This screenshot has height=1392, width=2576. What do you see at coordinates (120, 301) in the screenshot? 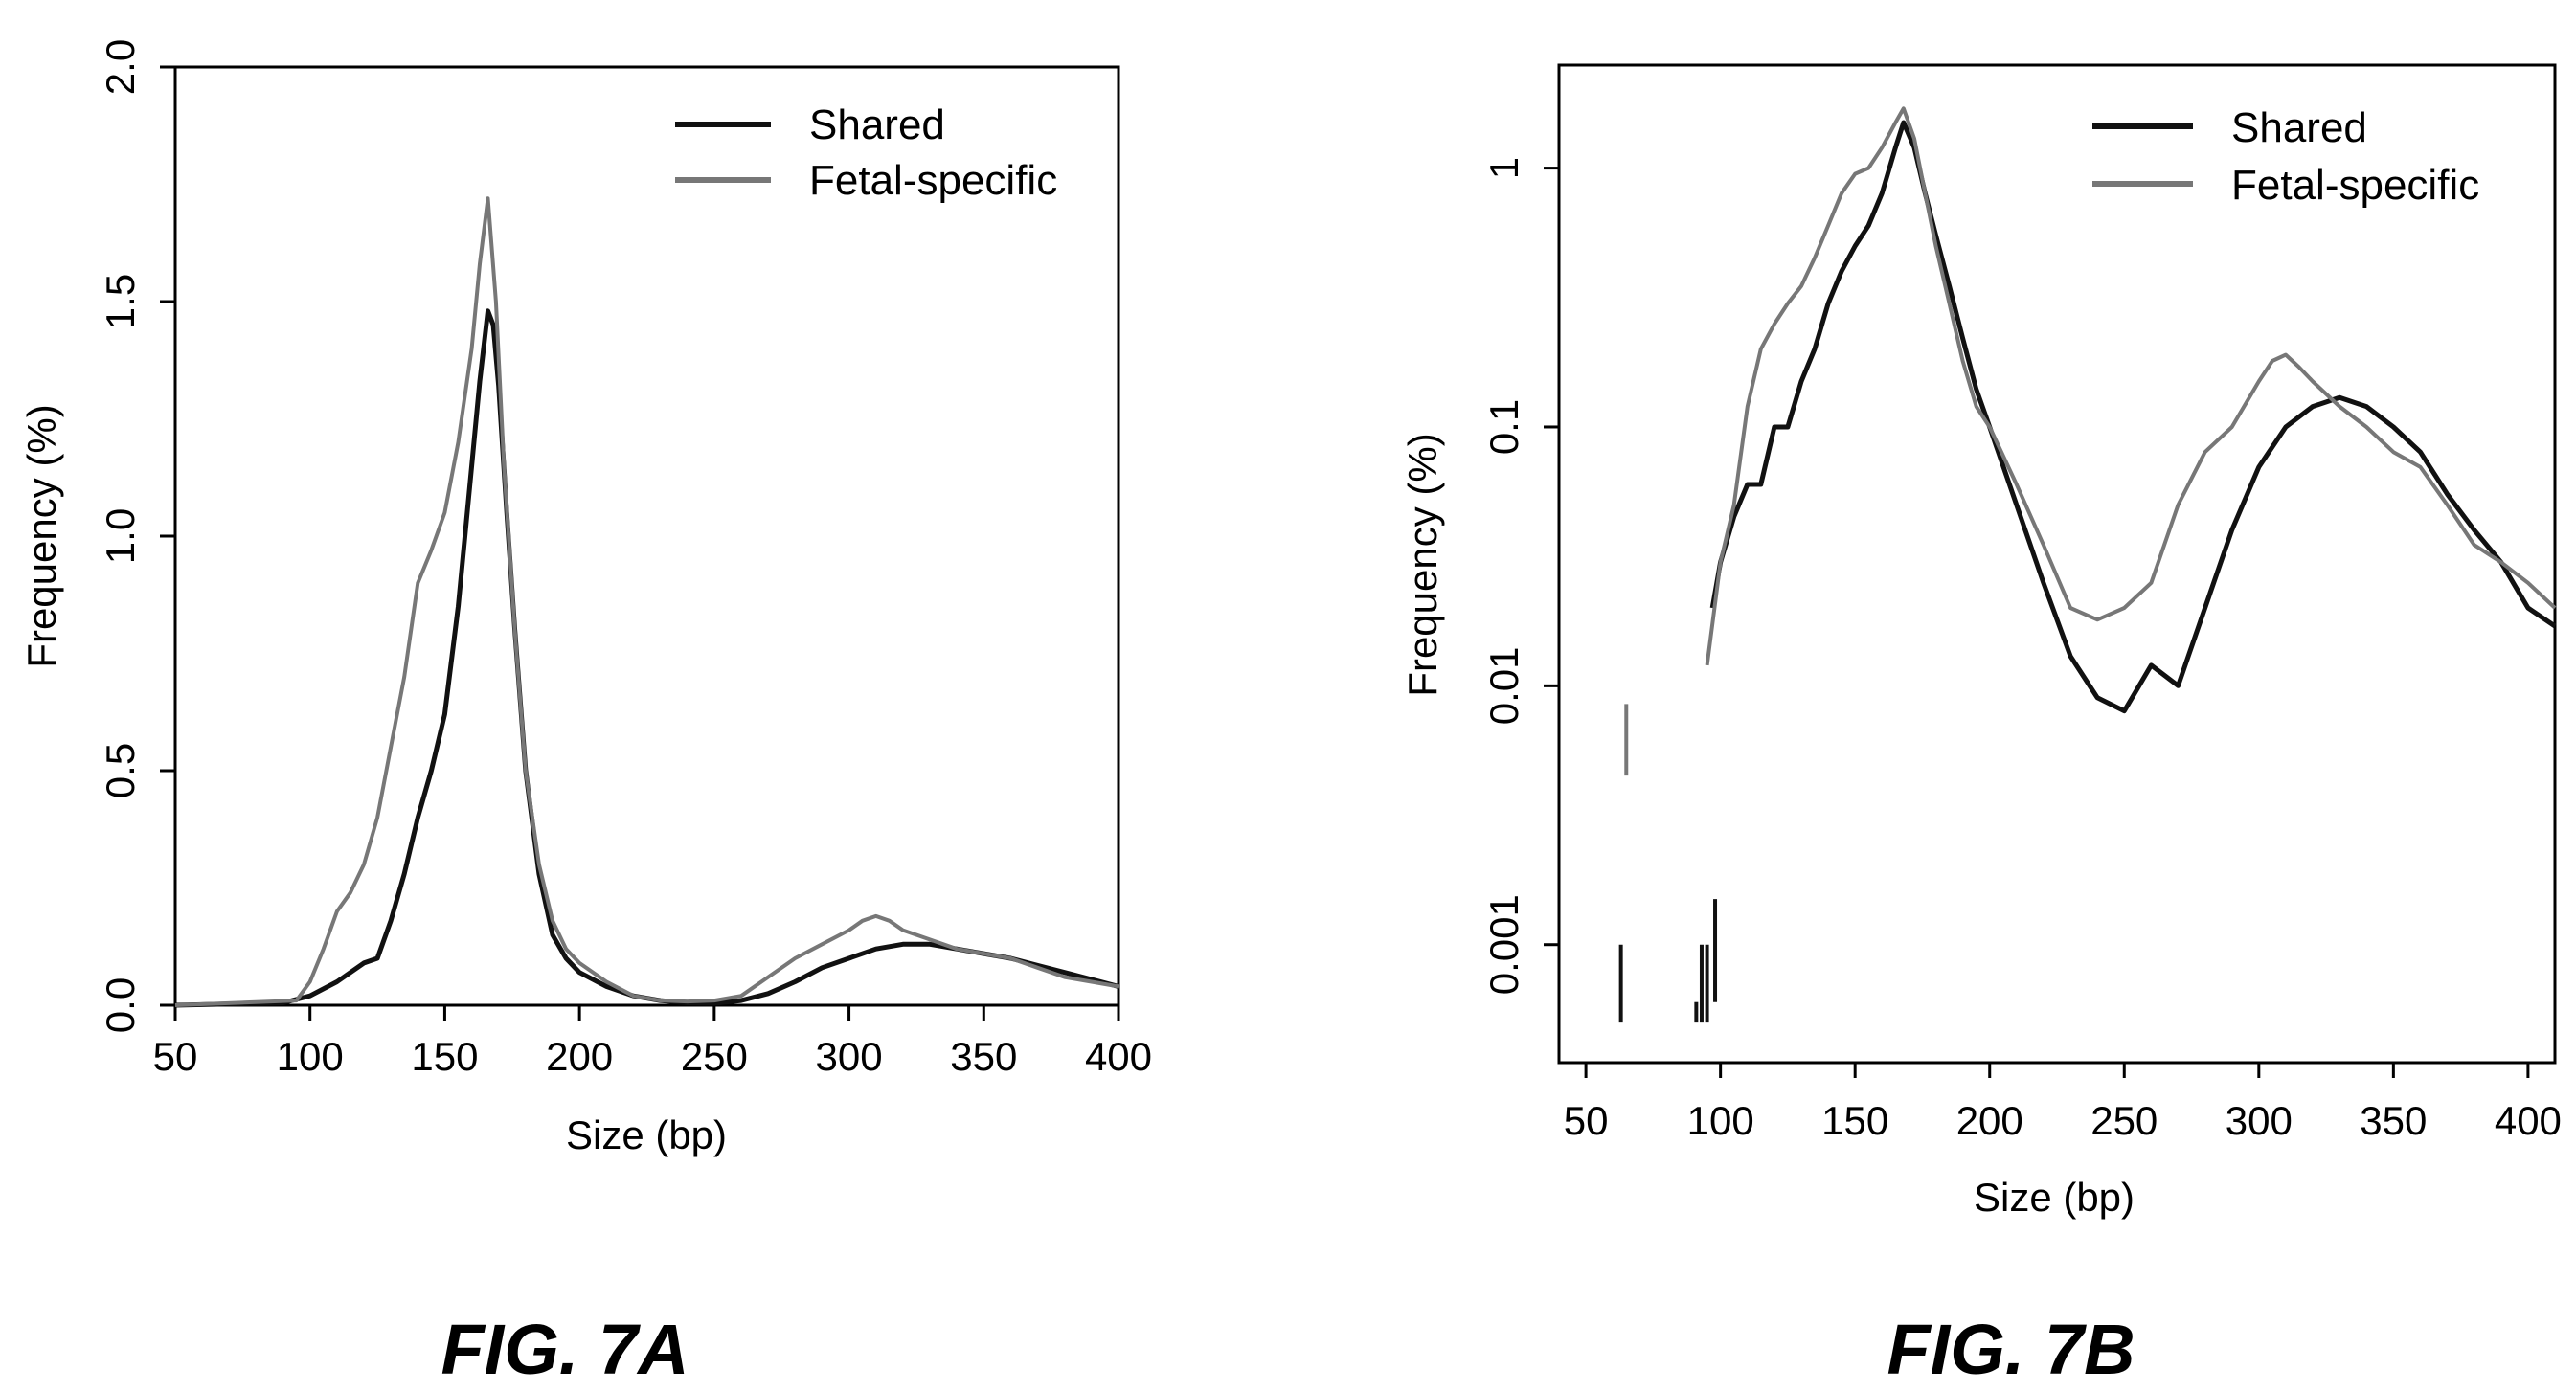
I see `y-tick-label: 1.5` at bounding box center [120, 301].